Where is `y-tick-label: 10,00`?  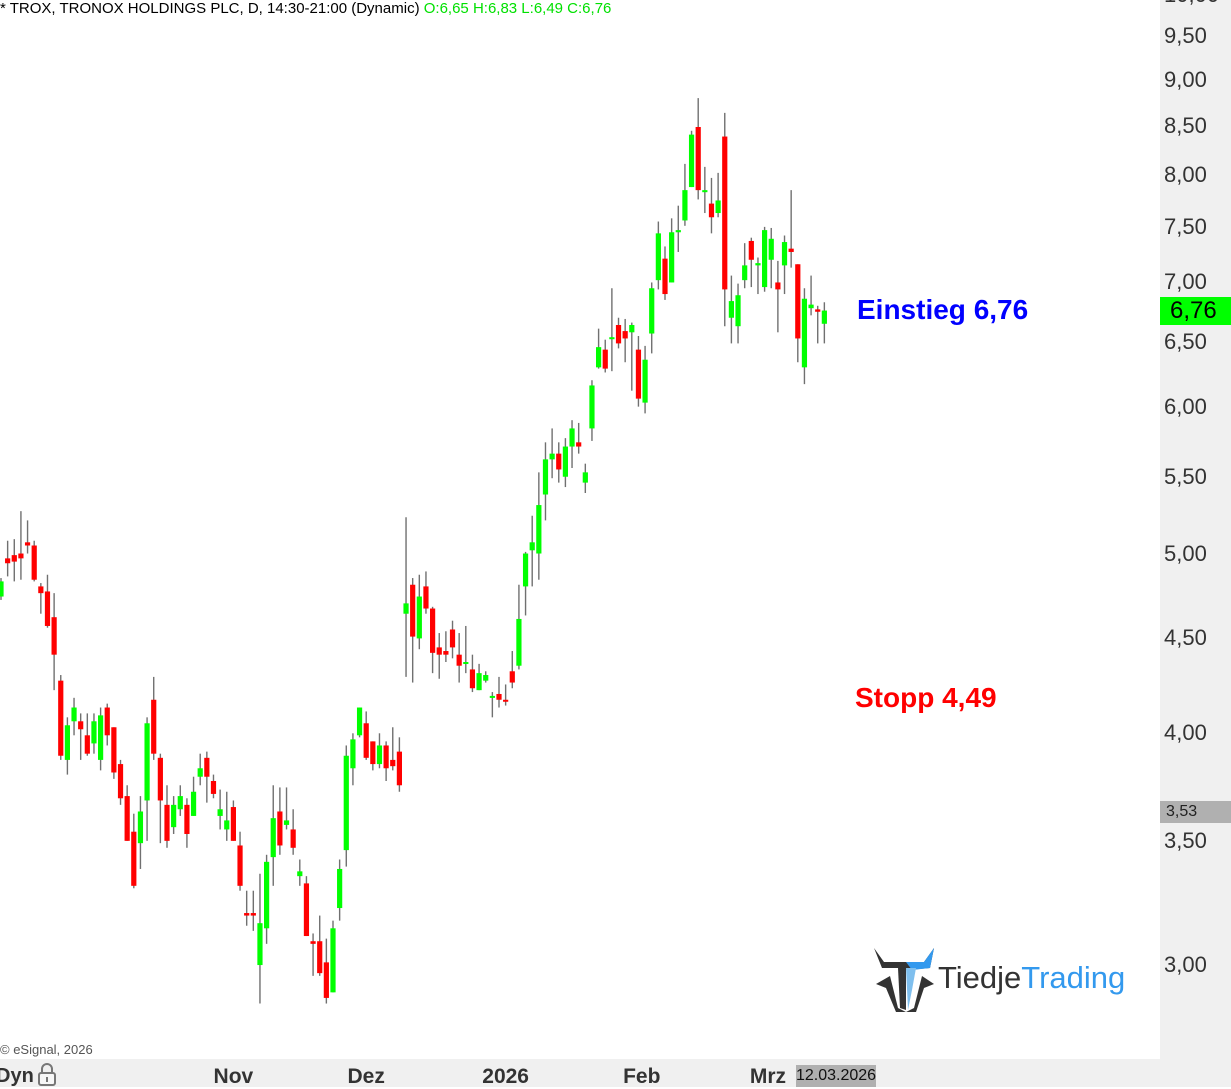 y-tick-label: 10,00 is located at coordinates (1191, 3).